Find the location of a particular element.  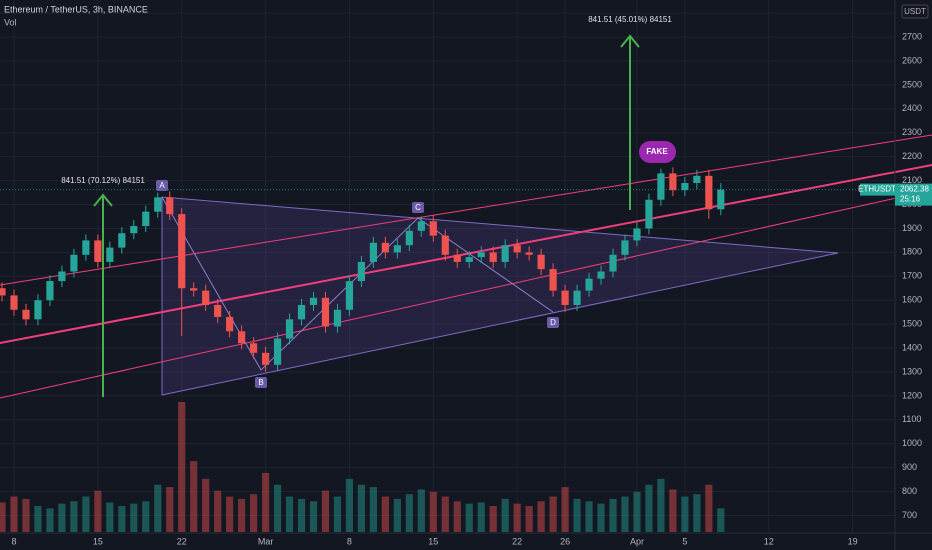

y-tick-label: 2500 is located at coordinates (912, 84).